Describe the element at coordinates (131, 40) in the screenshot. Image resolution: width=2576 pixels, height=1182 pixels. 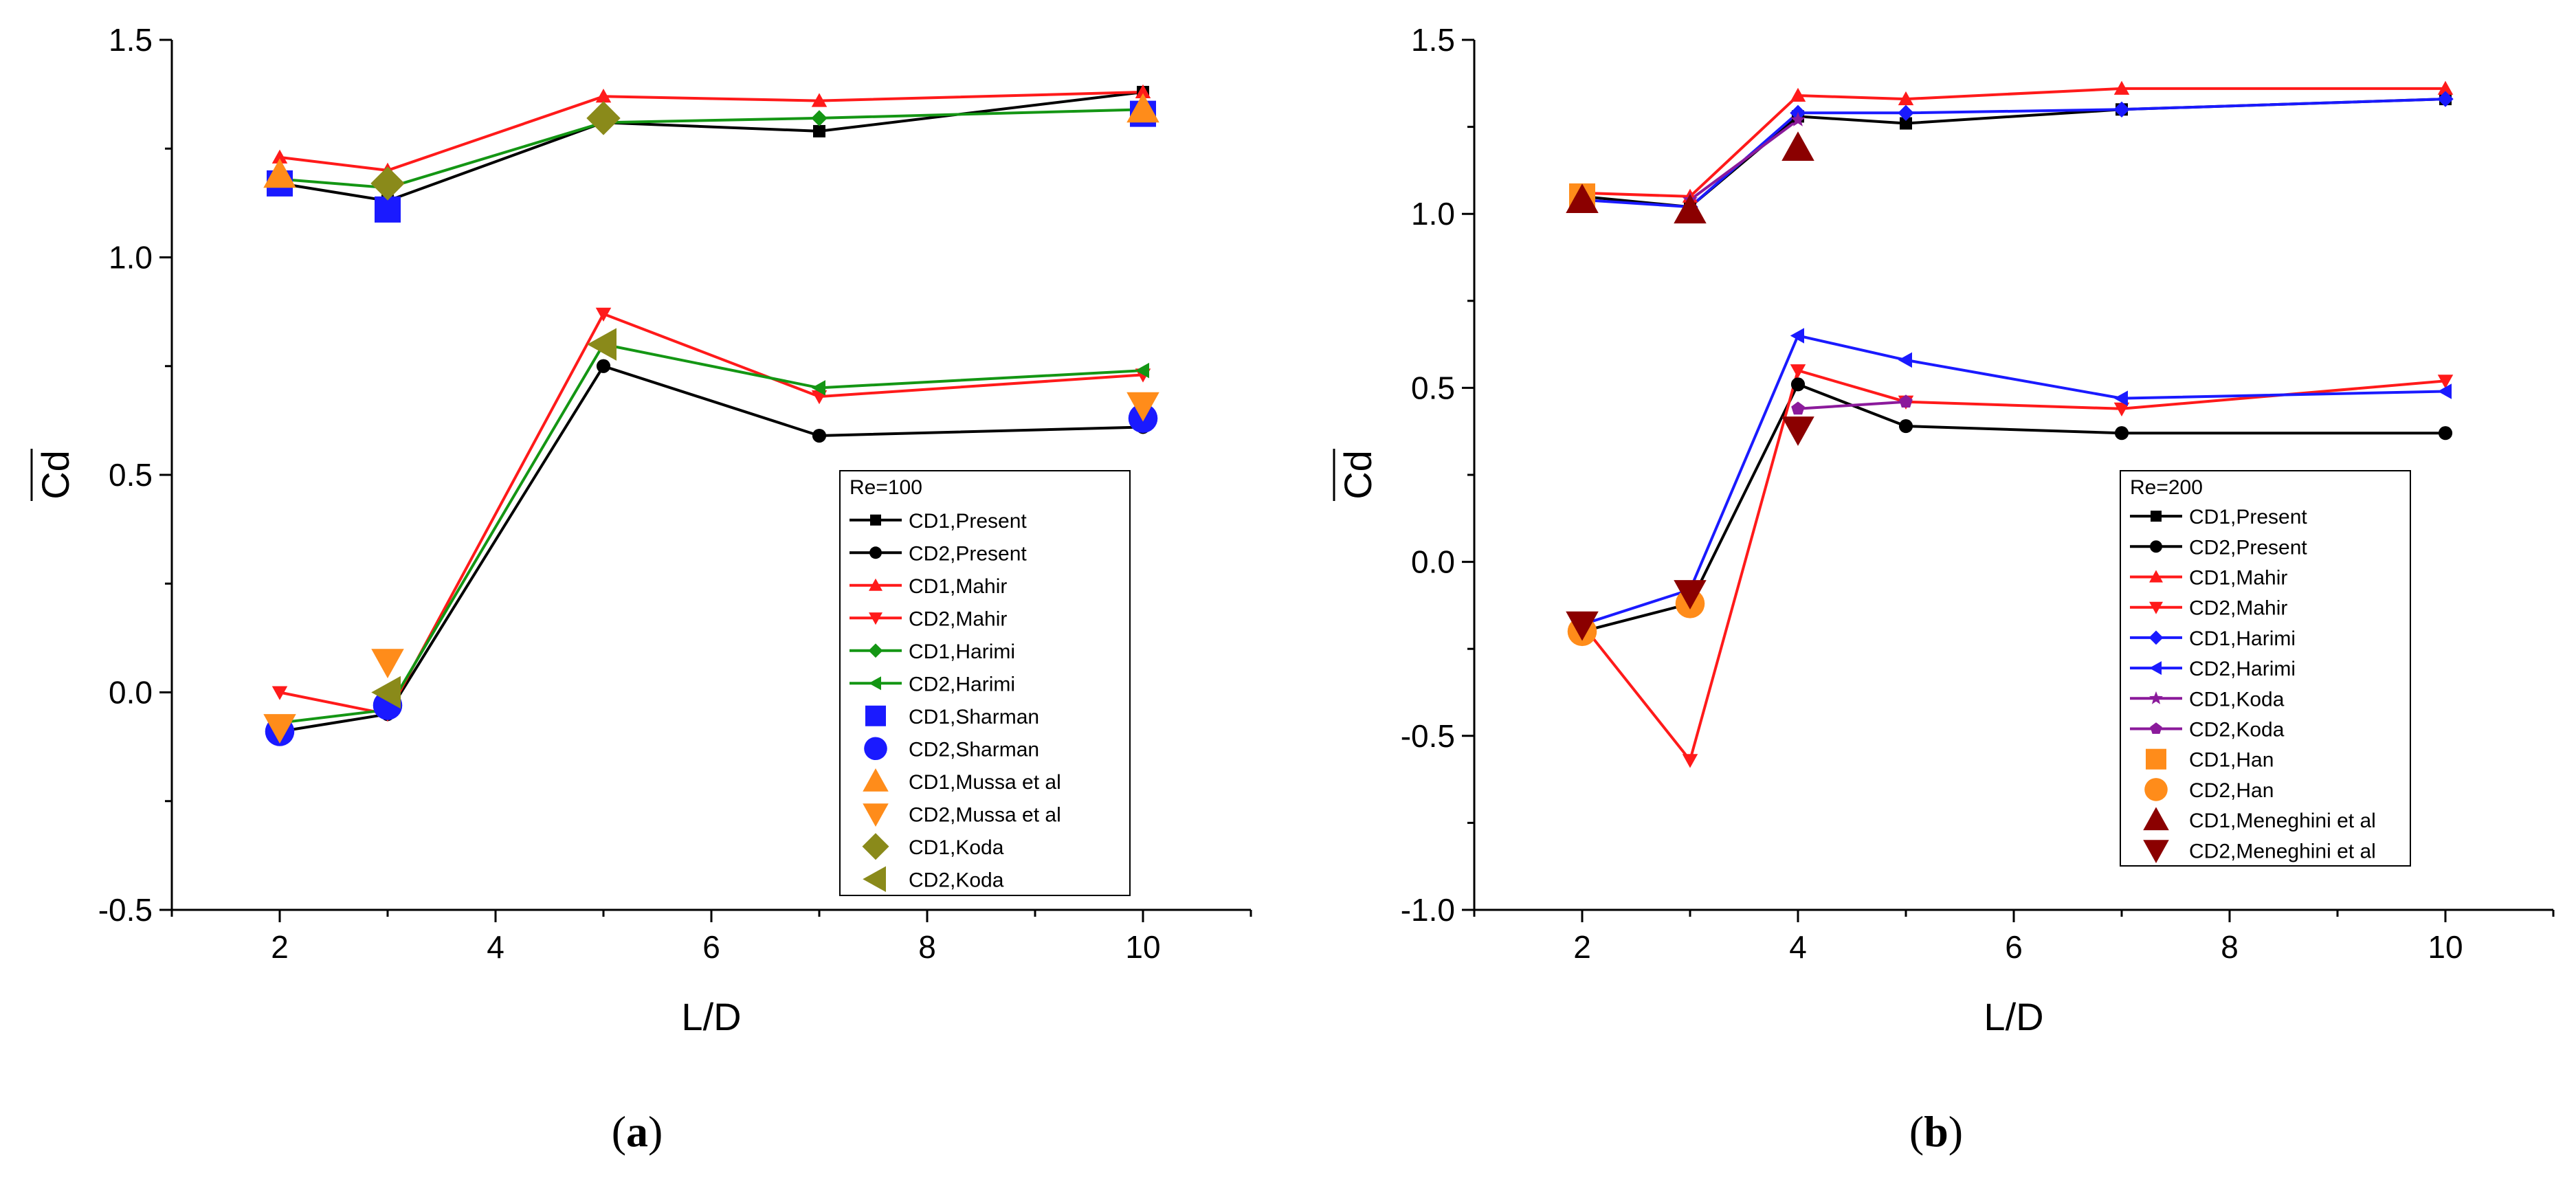
I see `y-tick-label: 1.5` at that location.